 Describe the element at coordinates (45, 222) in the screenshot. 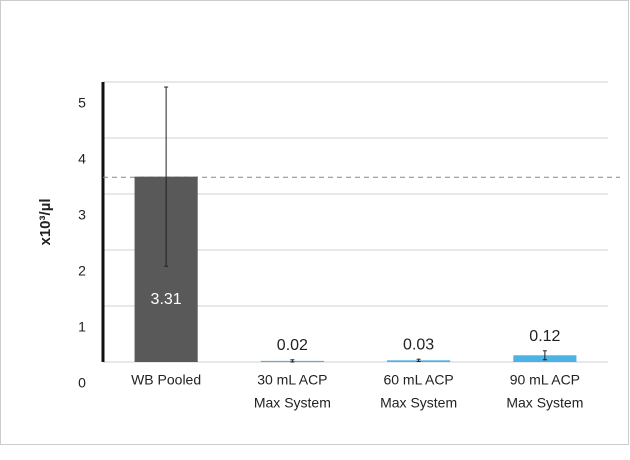

I see `y-axis-label: x10³/µl` at that location.